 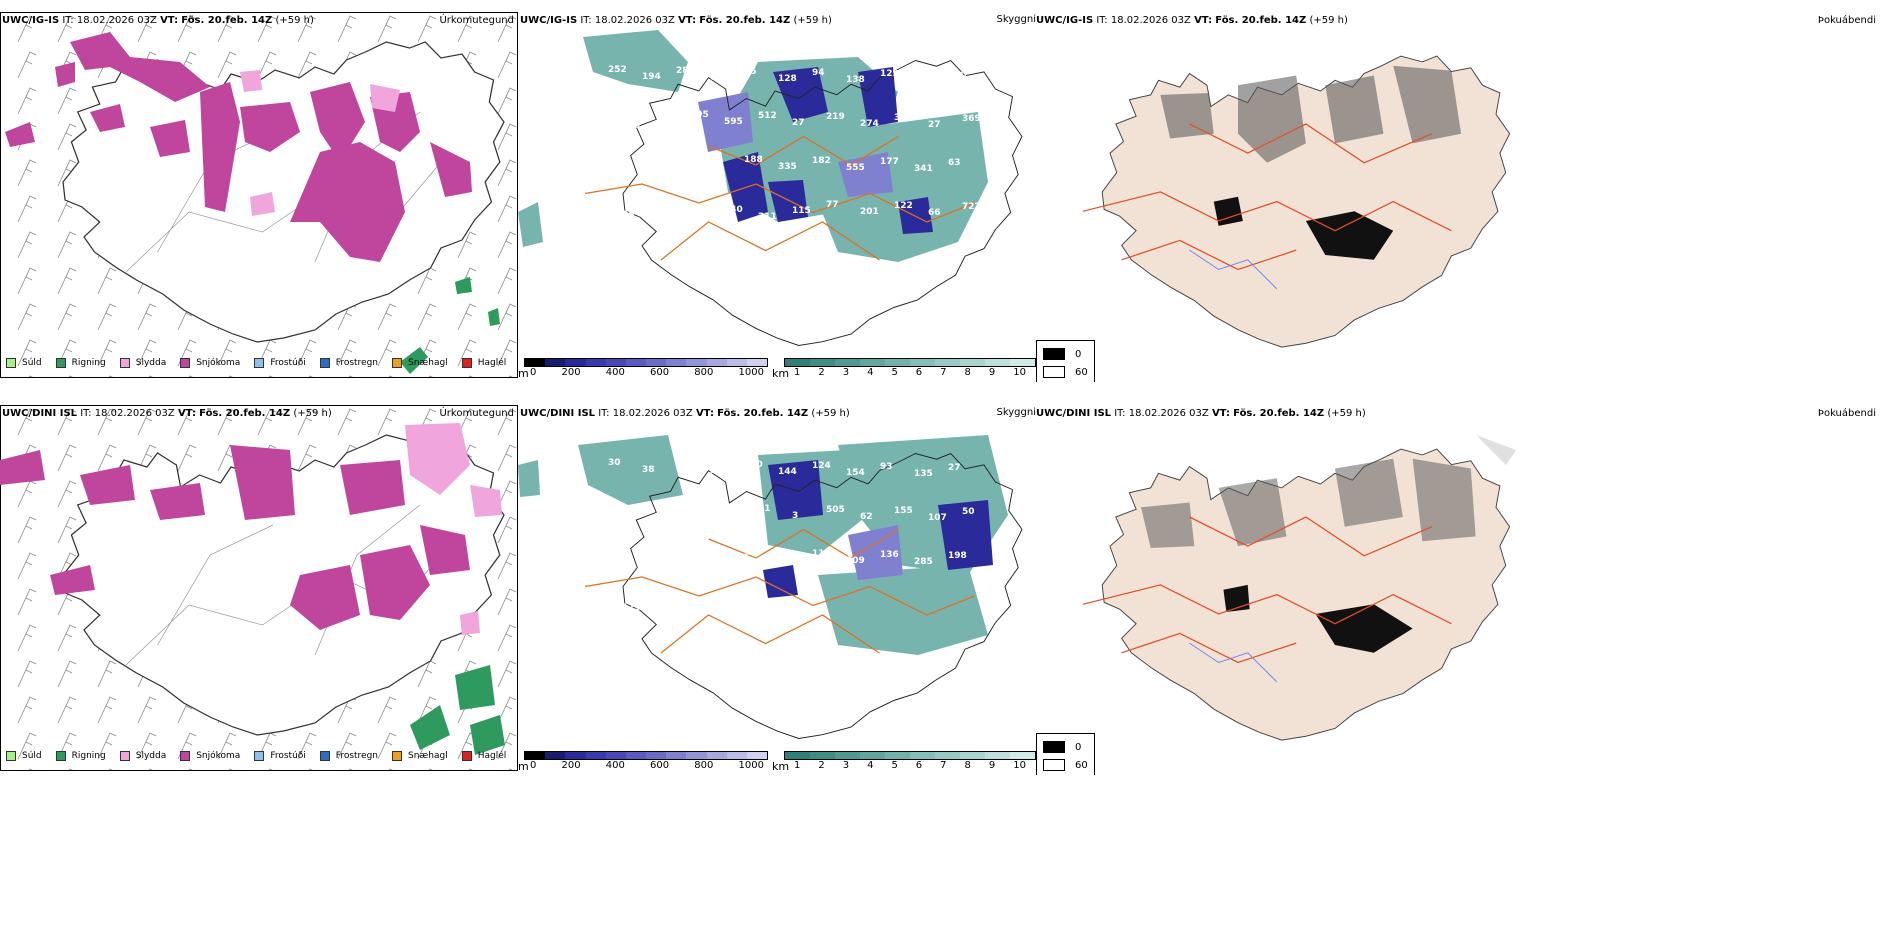 I want to click on snow-depth-label: 350, so click(x=665, y=602).